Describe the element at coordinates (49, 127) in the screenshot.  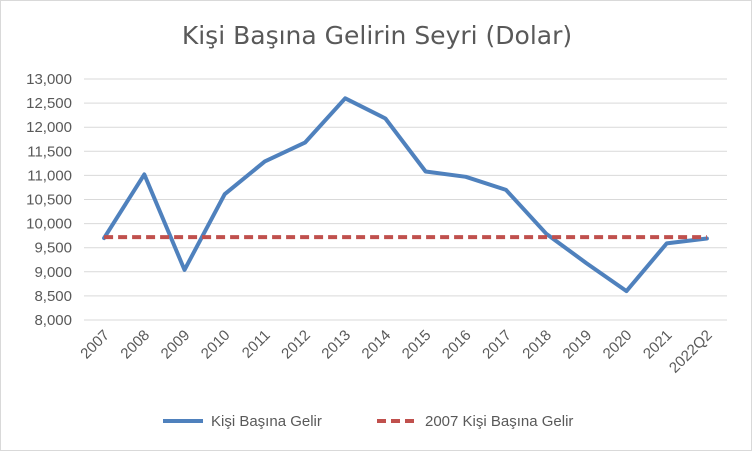
I see `y-tick-label: 12,000` at that location.